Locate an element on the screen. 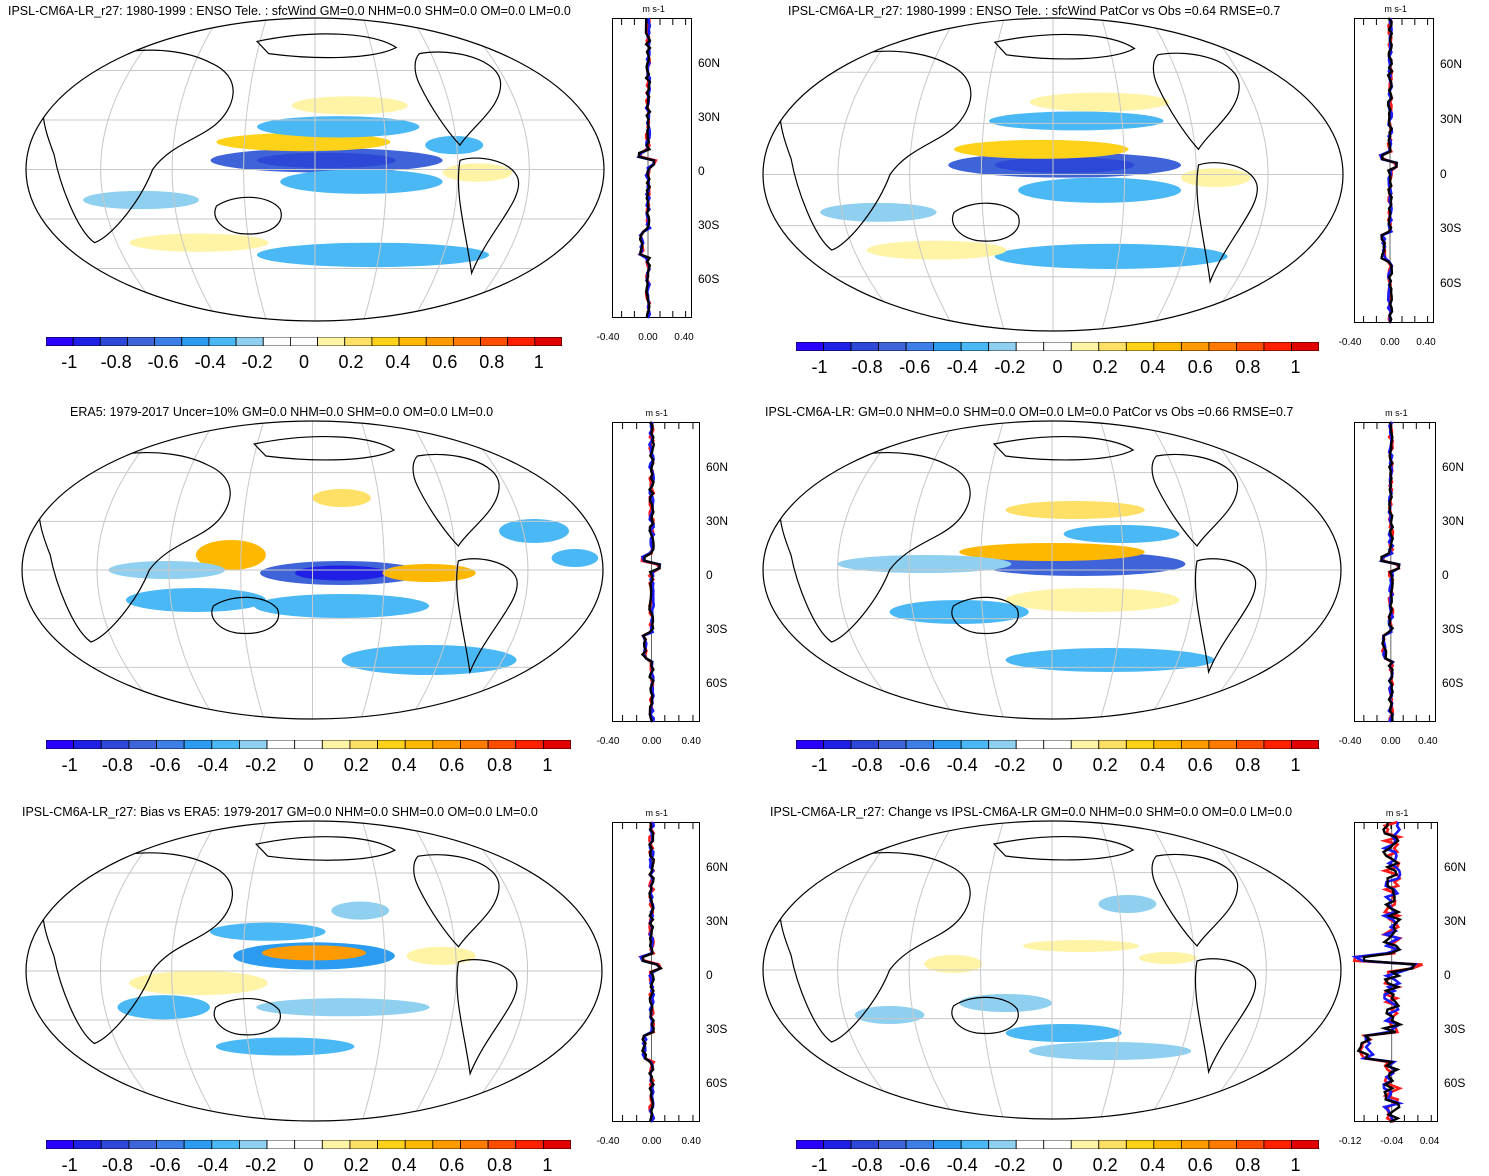 This screenshot has width=1489, height=1176. profile-x-tick-label: 0.00 is located at coordinates (1390, 342).